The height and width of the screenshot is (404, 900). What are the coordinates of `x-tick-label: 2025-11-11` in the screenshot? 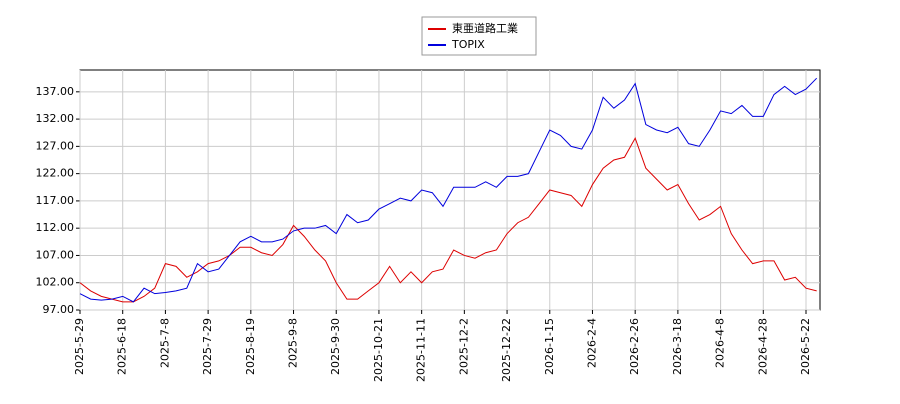 It's located at (421, 350).